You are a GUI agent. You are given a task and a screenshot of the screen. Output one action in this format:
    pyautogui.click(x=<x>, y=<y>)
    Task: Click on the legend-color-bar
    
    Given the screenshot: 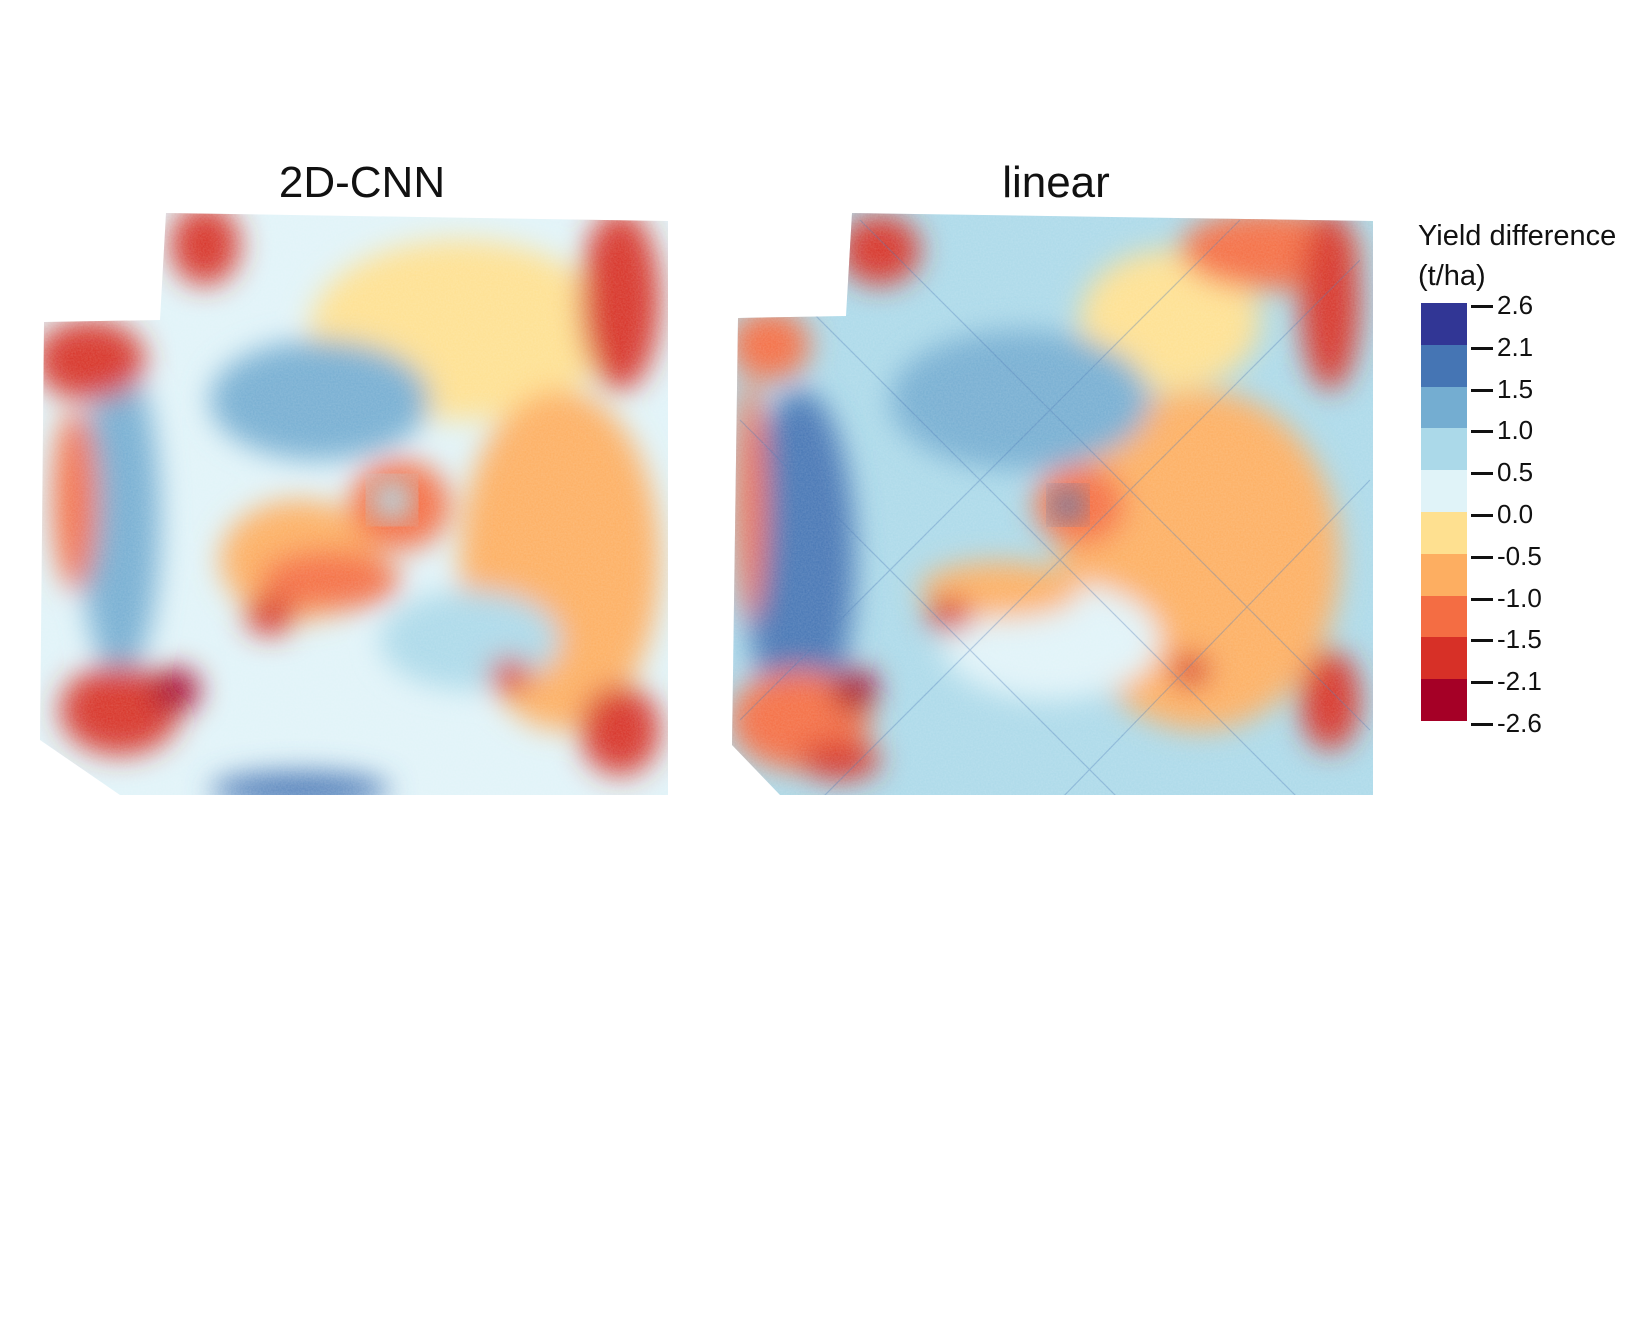 What is the action you would take?
    pyautogui.click(x=1444, y=512)
    